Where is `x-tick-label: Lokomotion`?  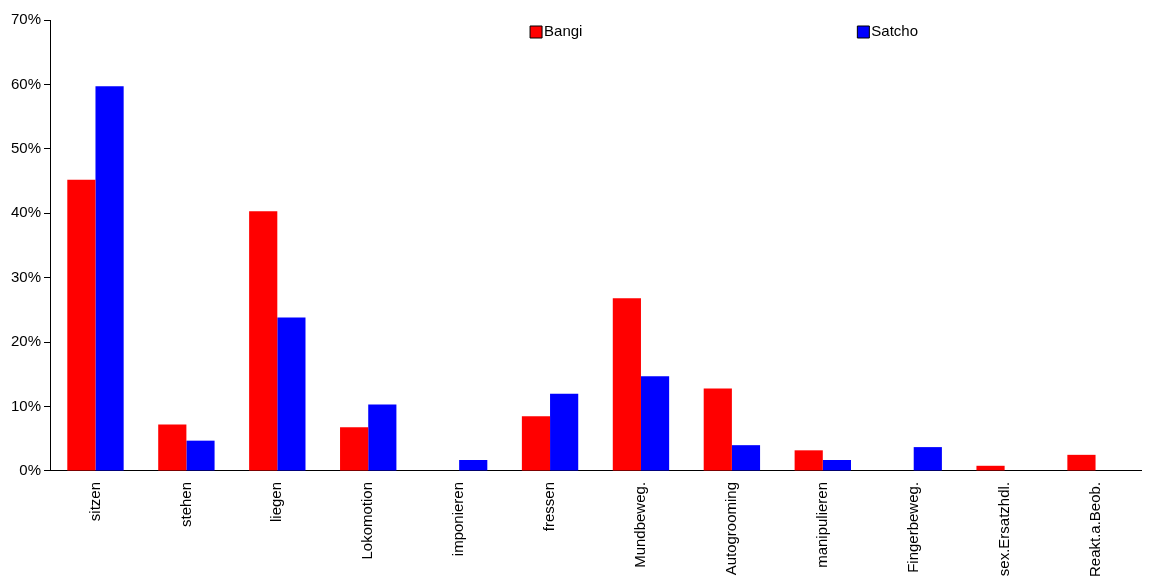 x-tick-label: Lokomotion is located at coordinates (367, 520).